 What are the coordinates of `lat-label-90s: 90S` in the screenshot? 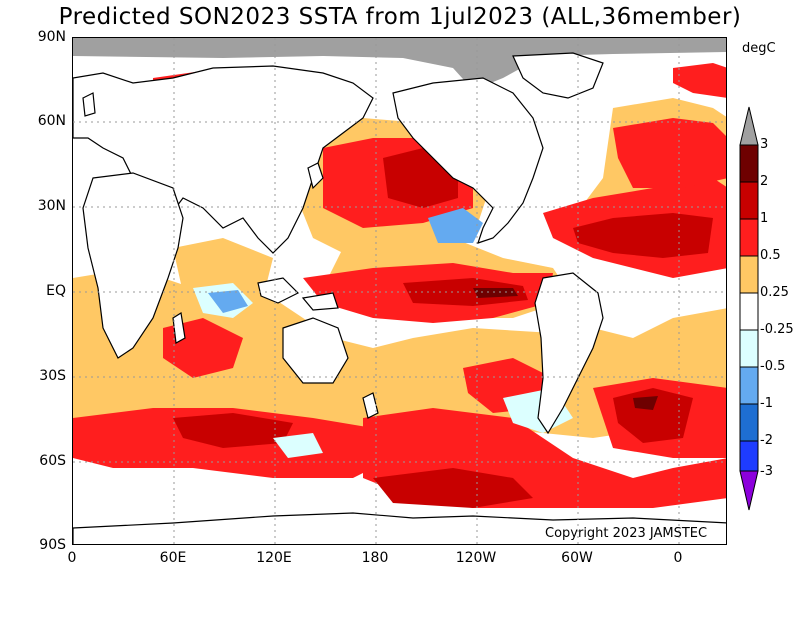 It's located at (52, 545).